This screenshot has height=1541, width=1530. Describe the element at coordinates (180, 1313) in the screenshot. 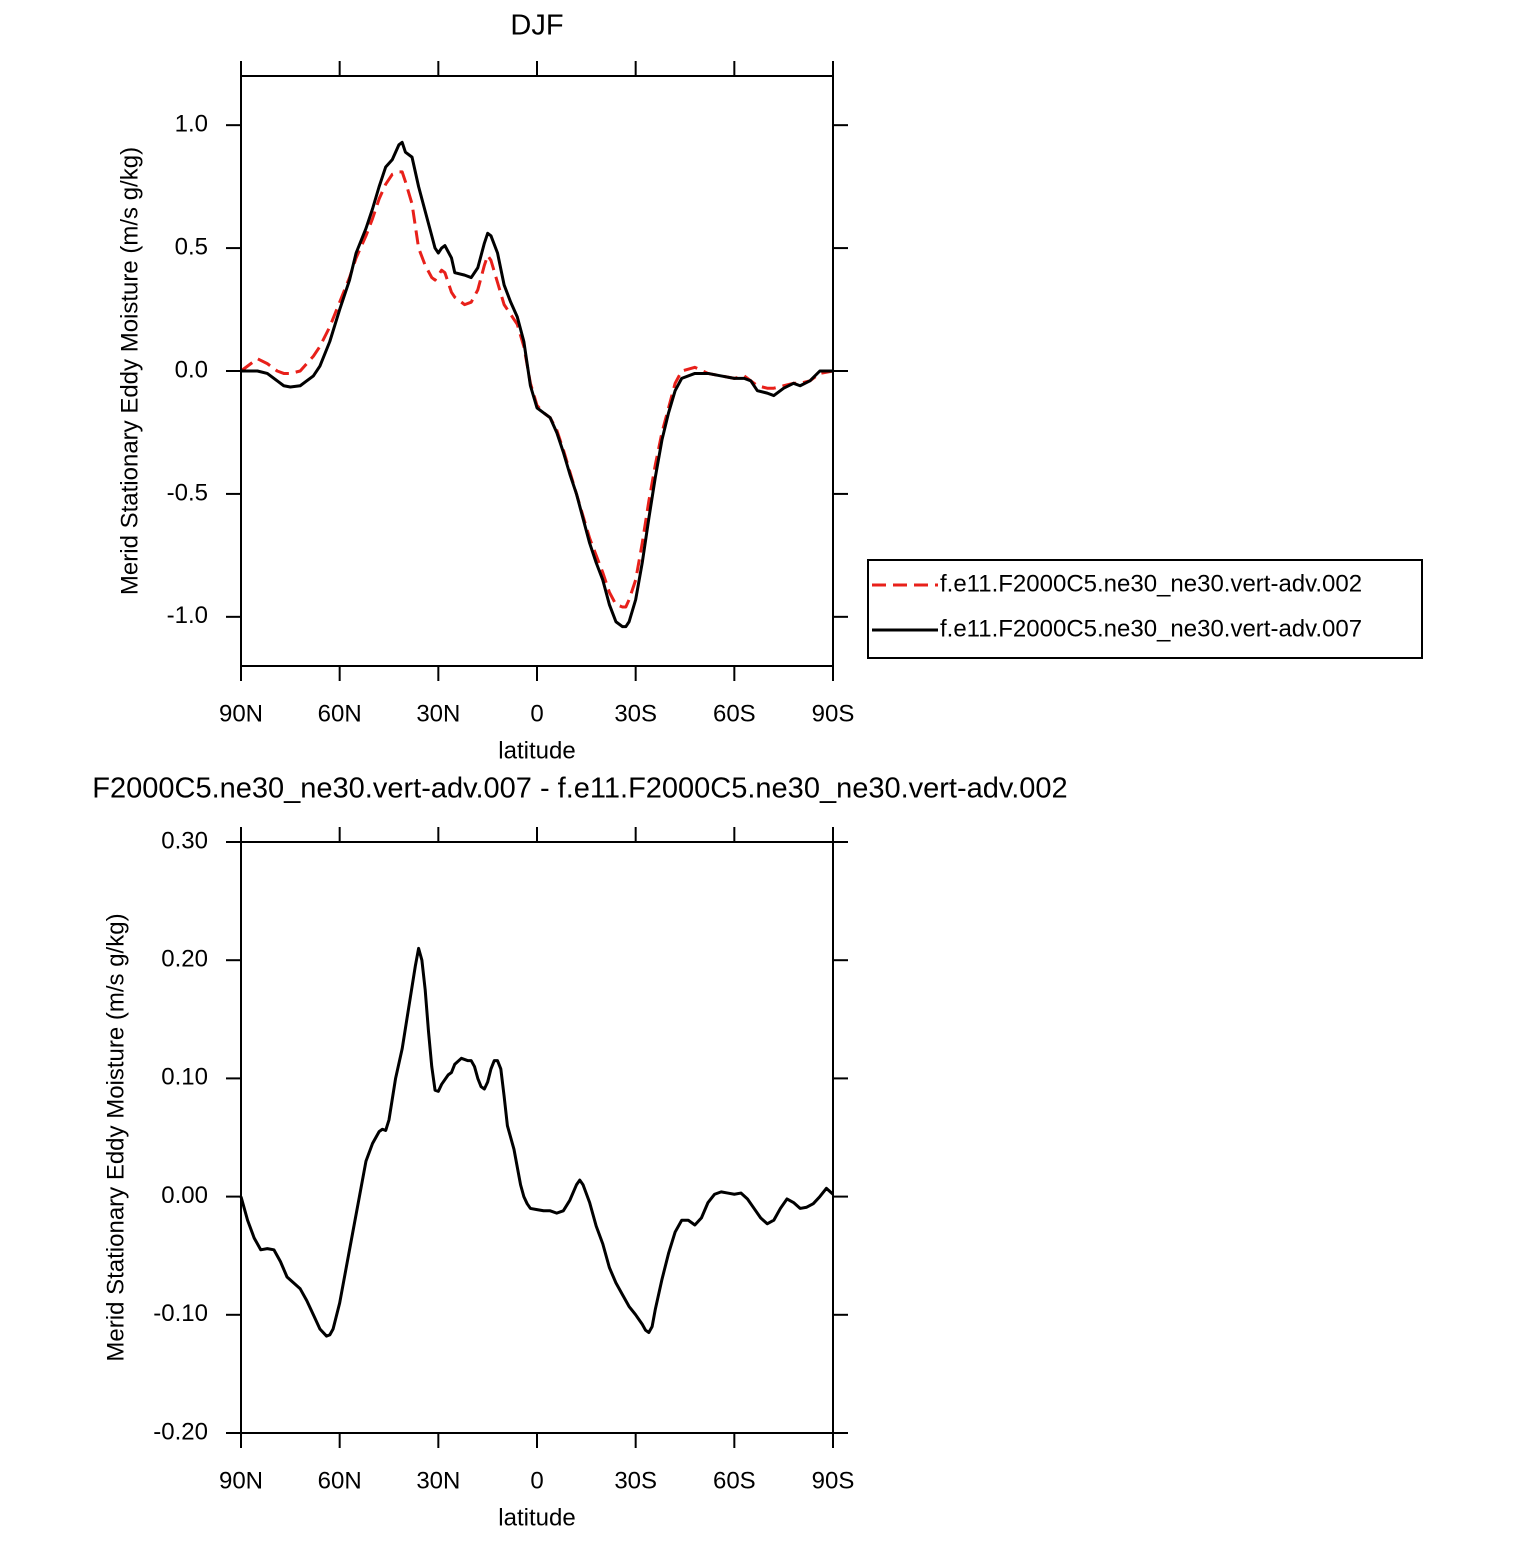

I see `y-tick-label: -0.10` at that location.